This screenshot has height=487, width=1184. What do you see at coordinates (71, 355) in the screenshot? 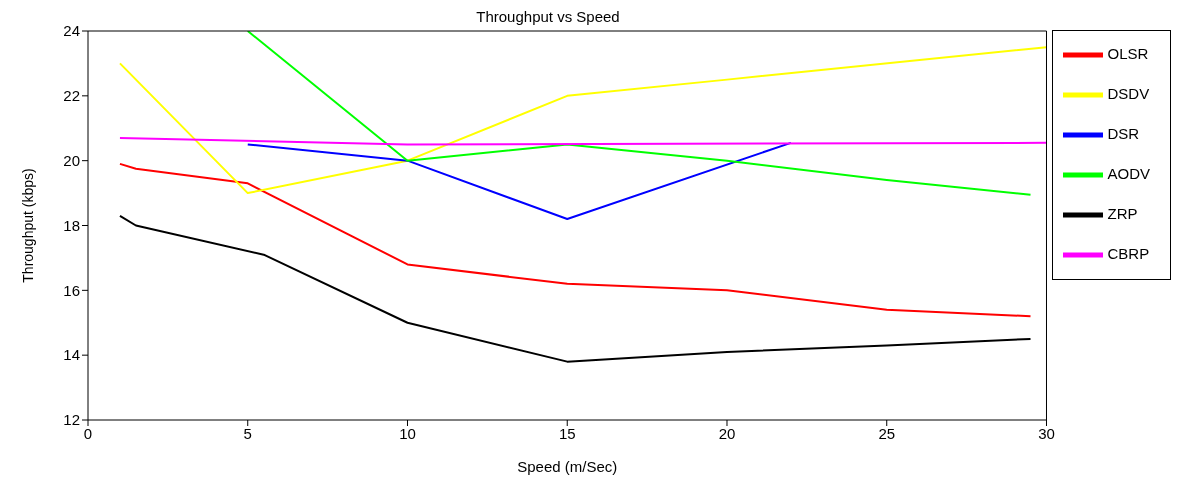
I see `y-tick-label: 14` at bounding box center [71, 355].